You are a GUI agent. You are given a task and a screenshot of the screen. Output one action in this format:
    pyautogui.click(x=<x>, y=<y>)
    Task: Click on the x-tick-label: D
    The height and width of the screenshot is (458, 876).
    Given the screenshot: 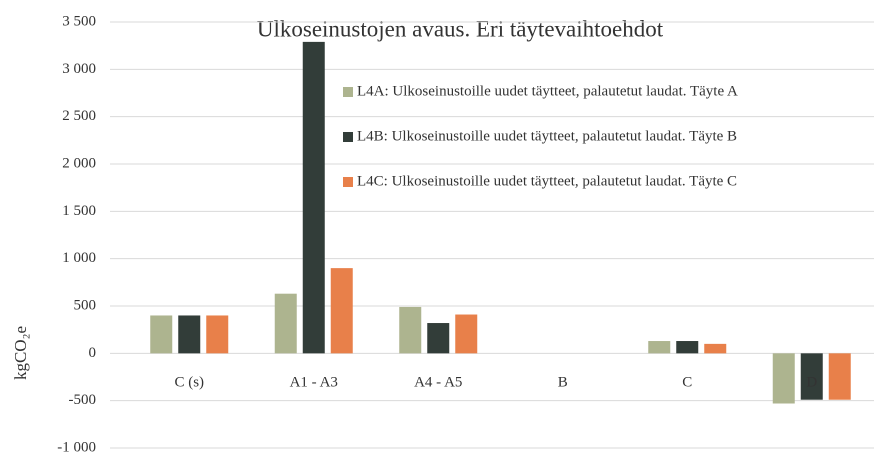 What is the action you would take?
    pyautogui.click(x=811, y=382)
    